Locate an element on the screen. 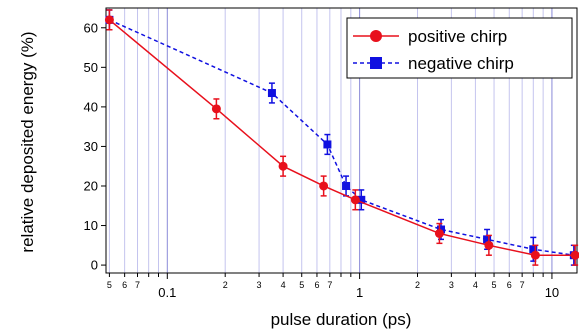  x-major-tick-label: 0.1 is located at coordinates (167, 292).